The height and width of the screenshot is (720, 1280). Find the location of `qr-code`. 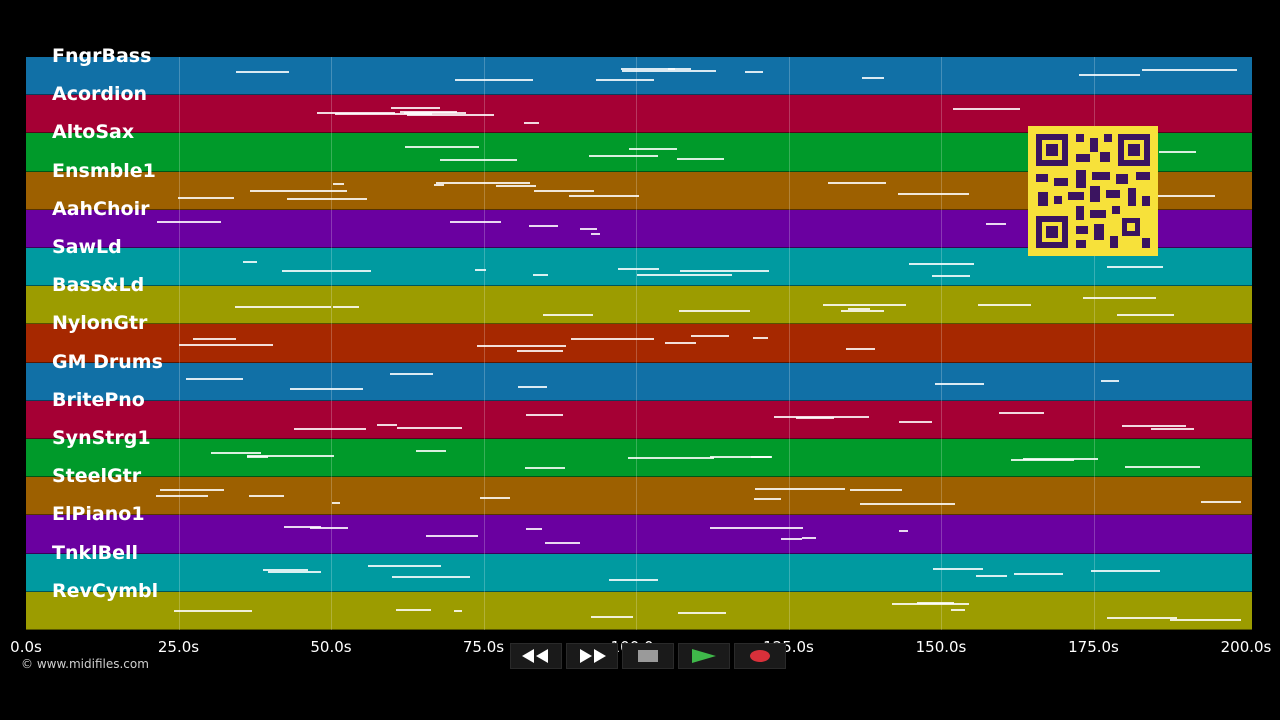

qr-code is located at coordinates (1093, 191).